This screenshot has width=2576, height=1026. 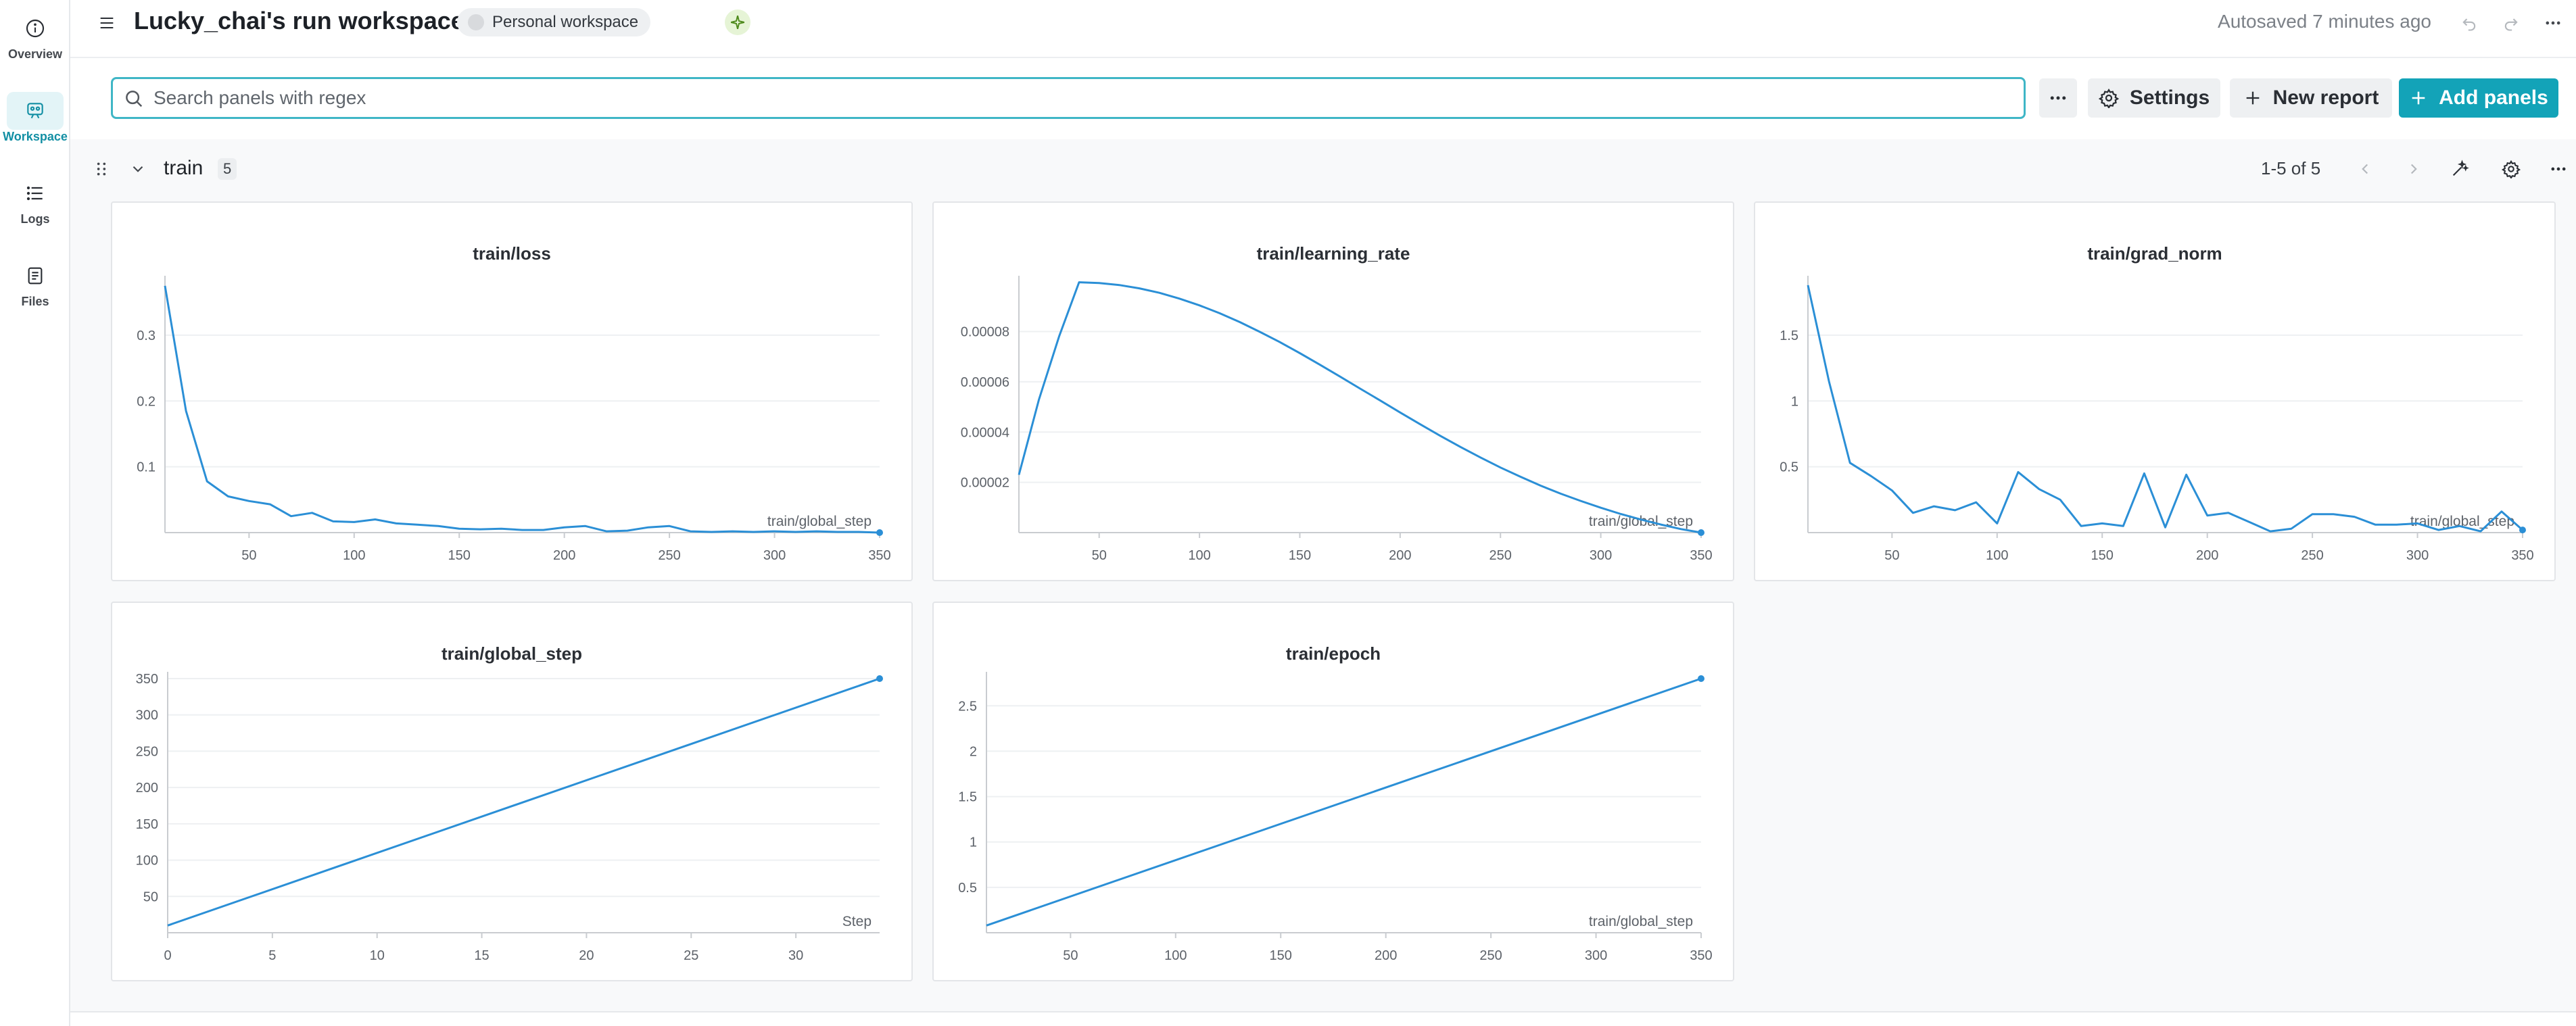 I want to click on section-collapse-toggle, so click(x=137, y=168).